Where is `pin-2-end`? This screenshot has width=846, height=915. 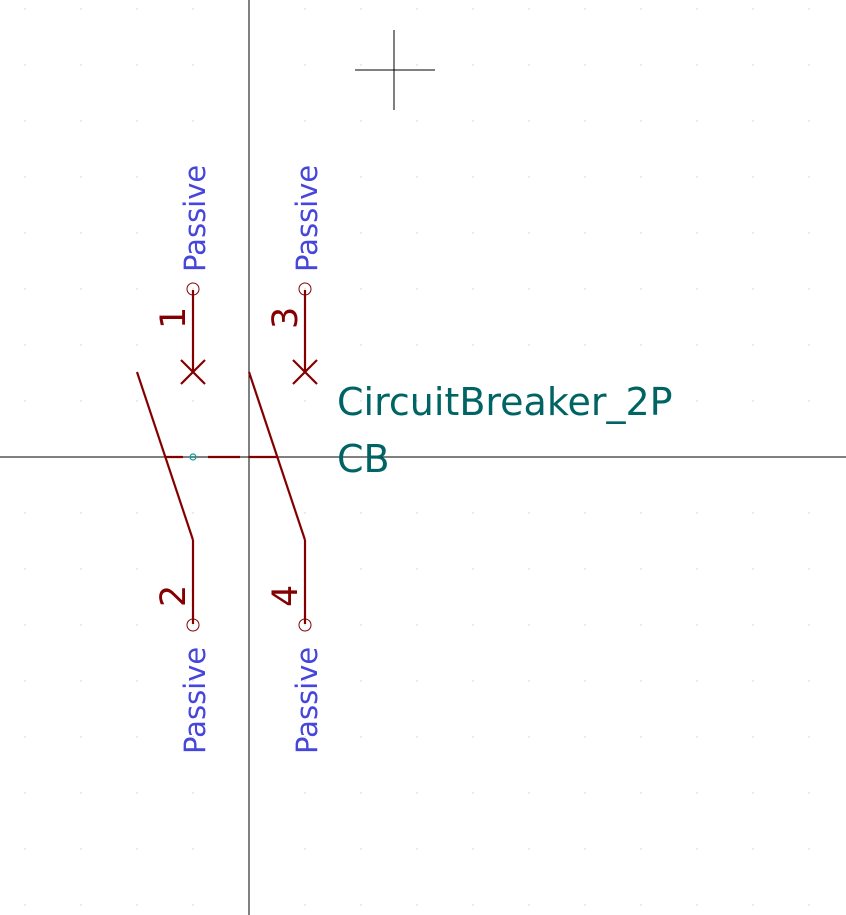 pin-2-end is located at coordinates (193, 625).